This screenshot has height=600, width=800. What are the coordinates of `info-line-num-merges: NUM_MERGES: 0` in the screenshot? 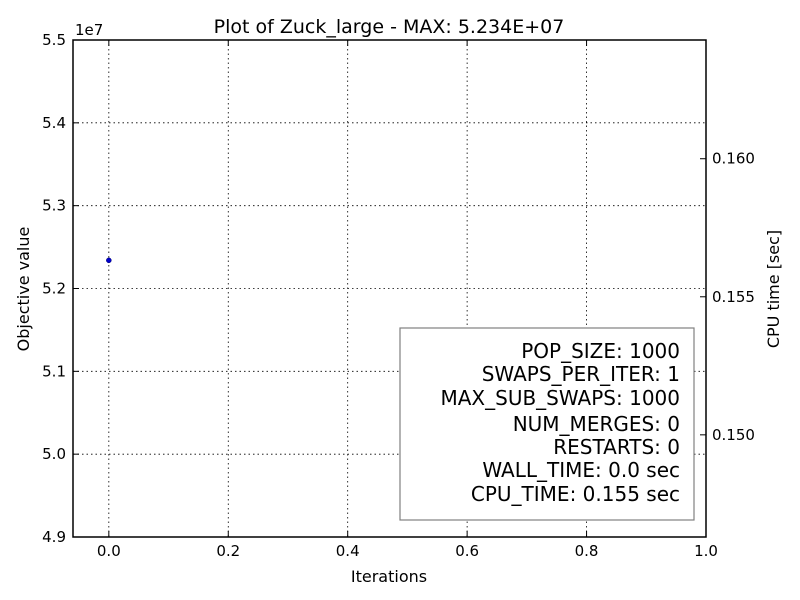 It's located at (596, 424).